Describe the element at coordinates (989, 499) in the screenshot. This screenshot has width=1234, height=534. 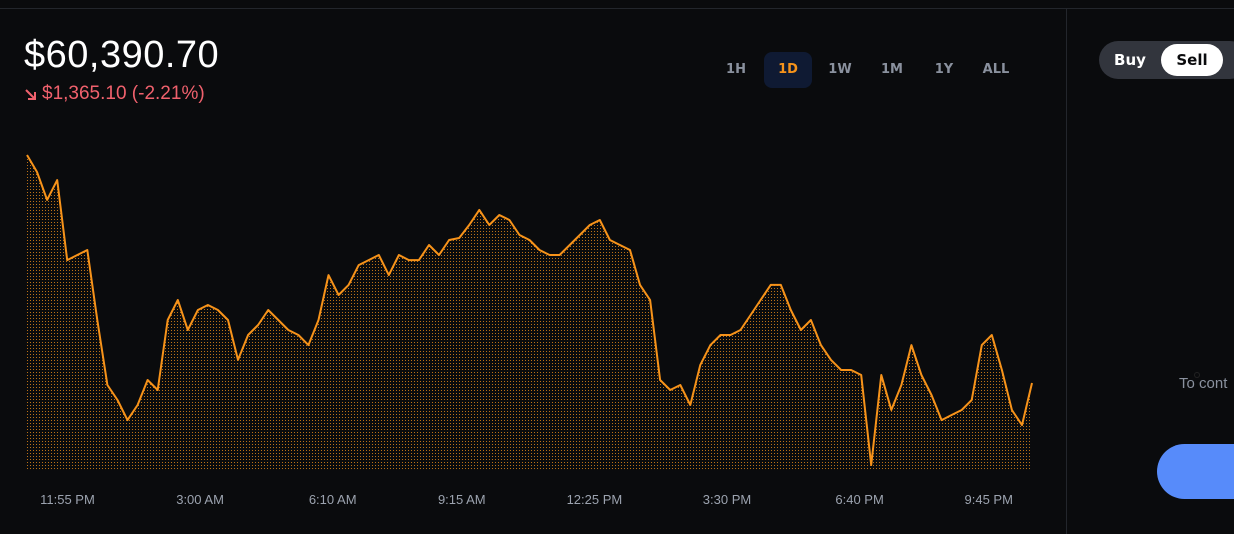
I see `x-tick-label: 9:45 PM` at that location.